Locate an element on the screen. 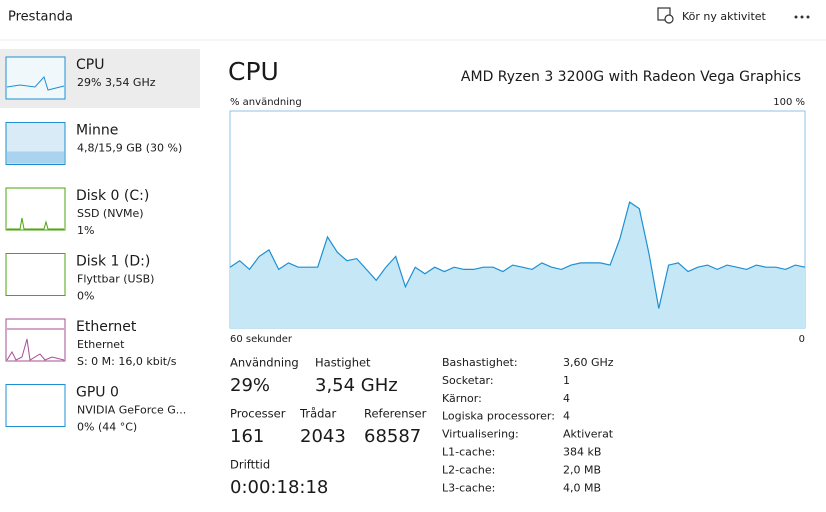 The height and width of the screenshot is (512, 826). sidebar-detail: 29% 3,54 GHz is located at coordinates (116, 82).